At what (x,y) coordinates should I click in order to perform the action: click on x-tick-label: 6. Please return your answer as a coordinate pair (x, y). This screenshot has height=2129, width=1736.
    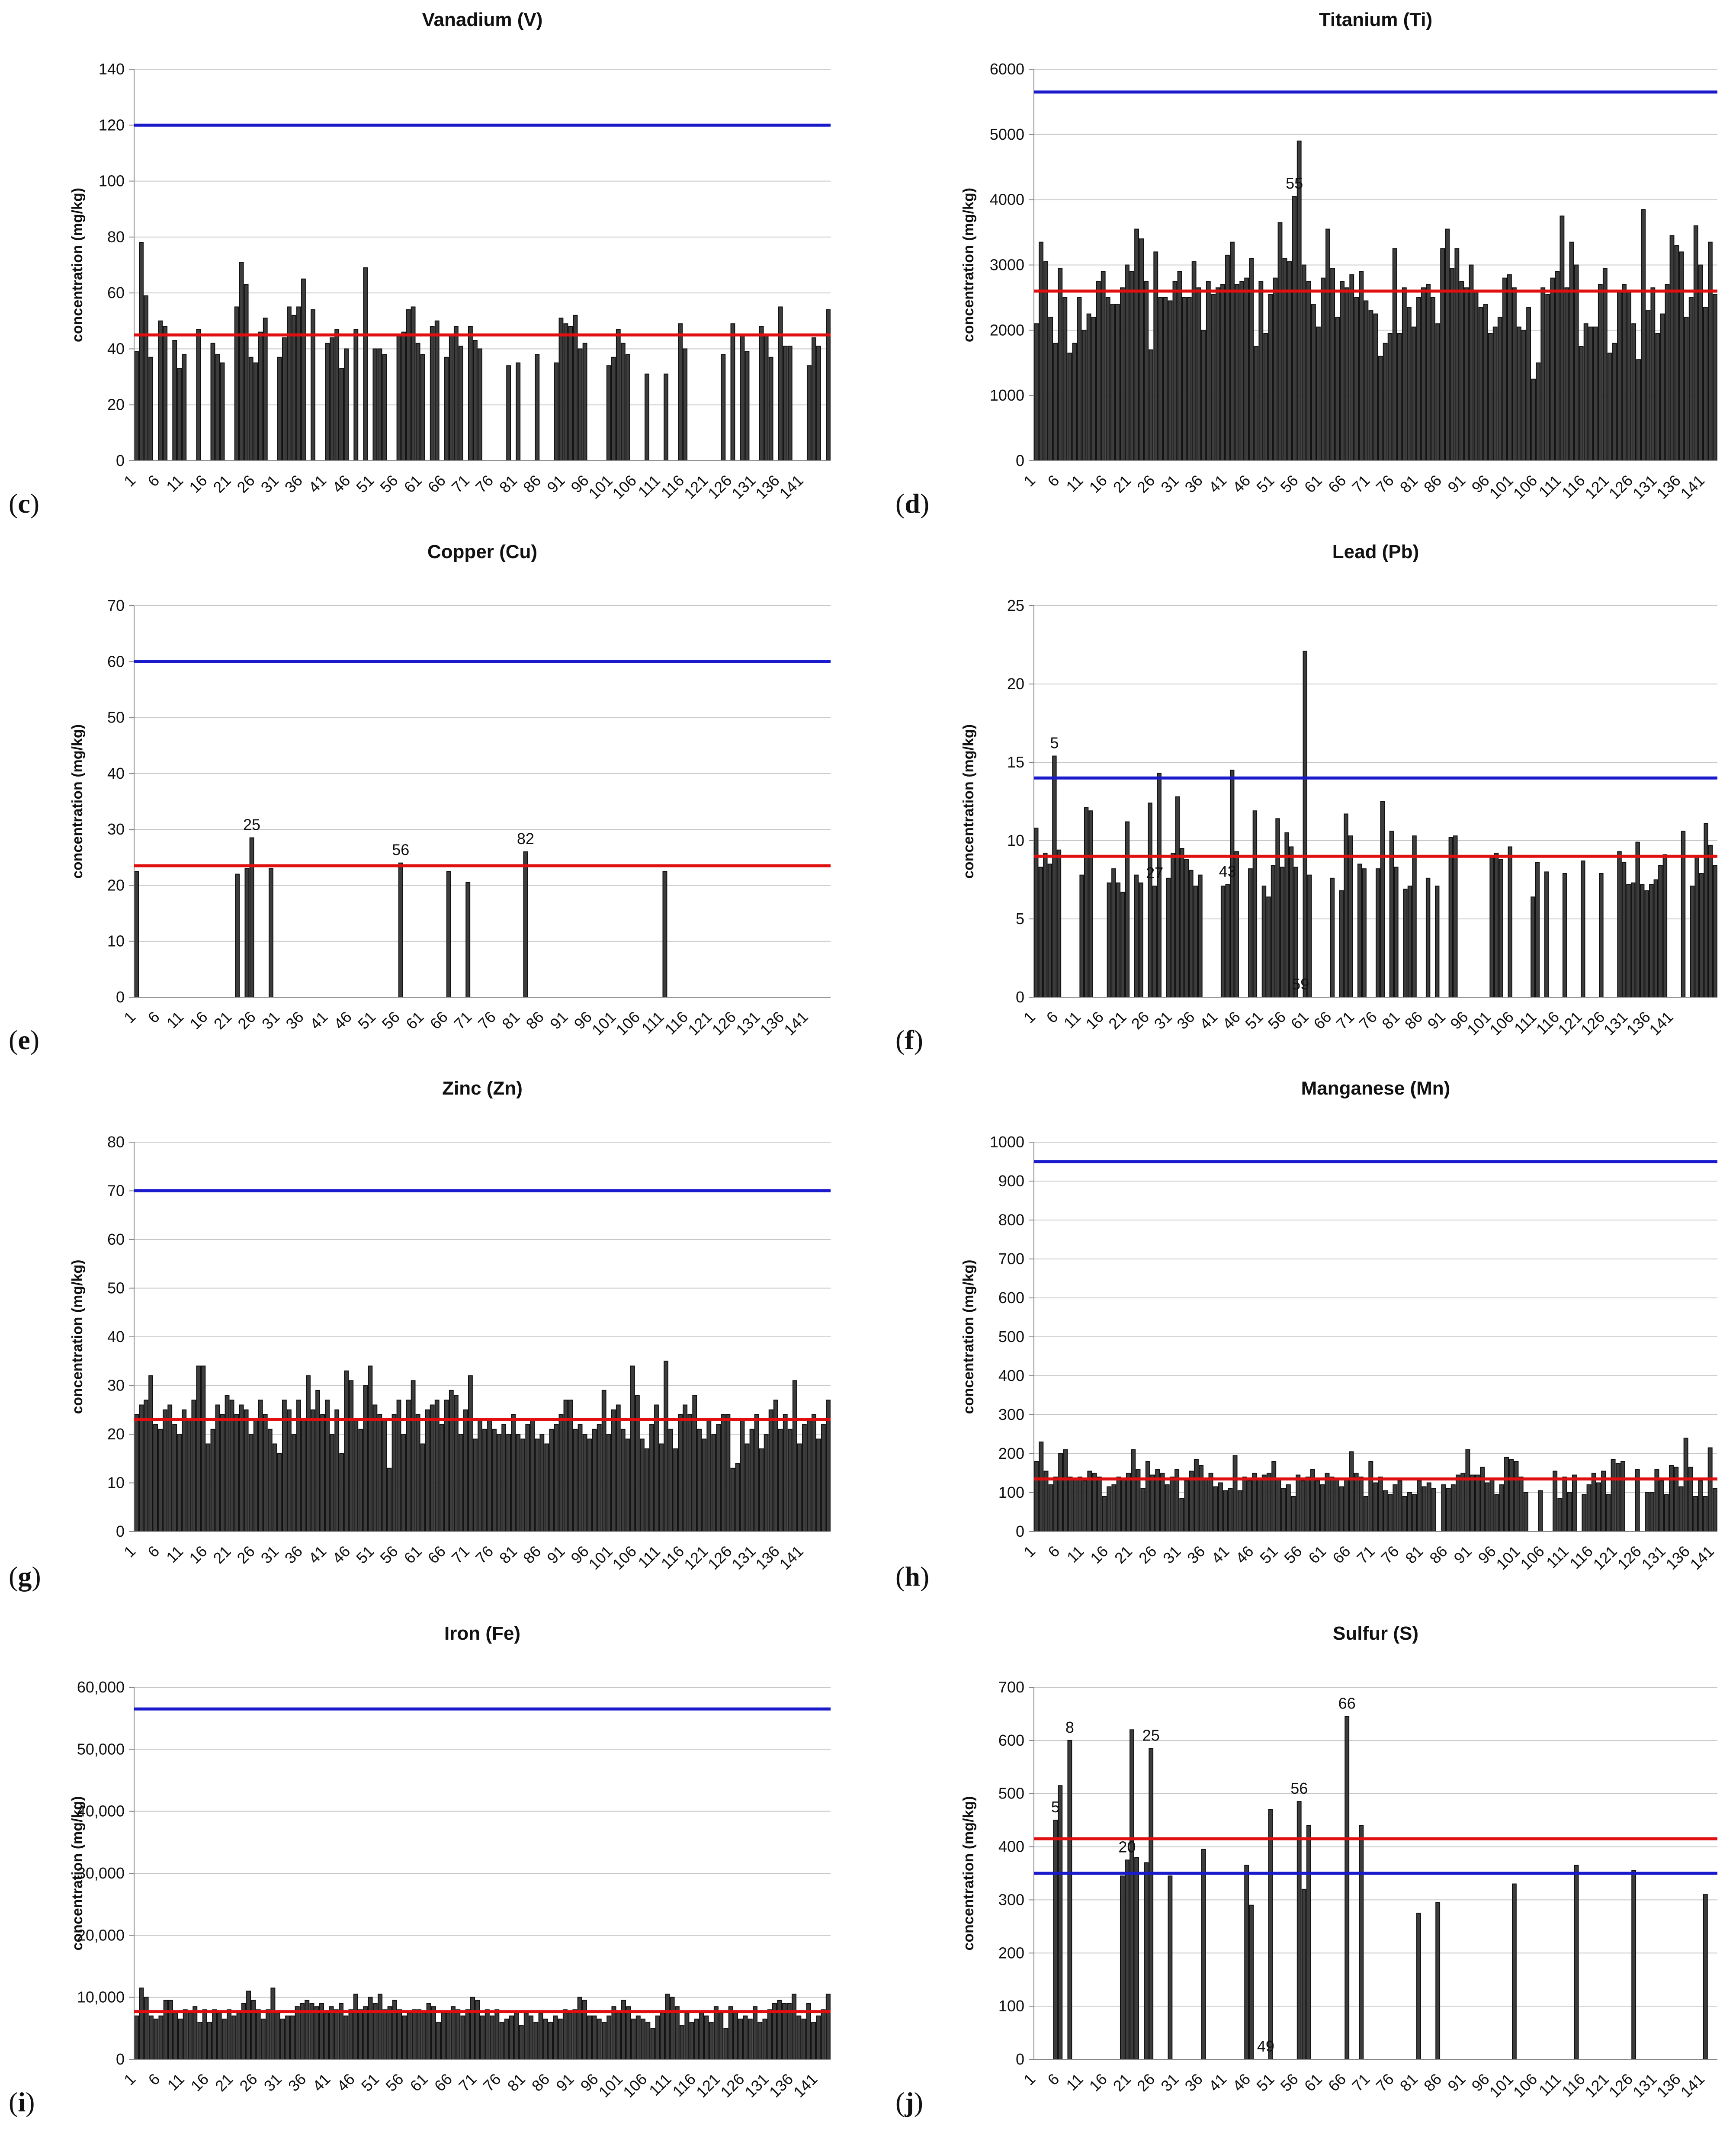
    Looking at the image, I should click on (1053, 1552).